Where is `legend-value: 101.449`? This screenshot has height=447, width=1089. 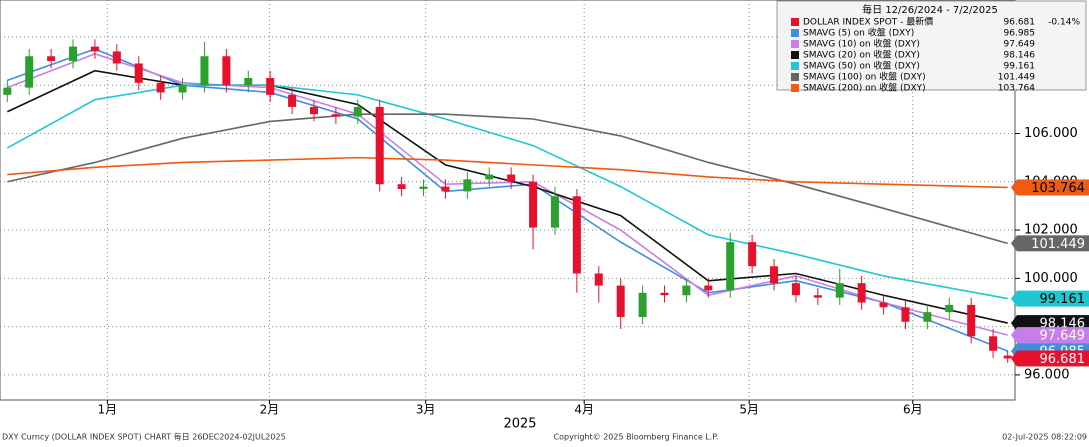
legend-value: 101.449 is located at coordinates (1016, 78).